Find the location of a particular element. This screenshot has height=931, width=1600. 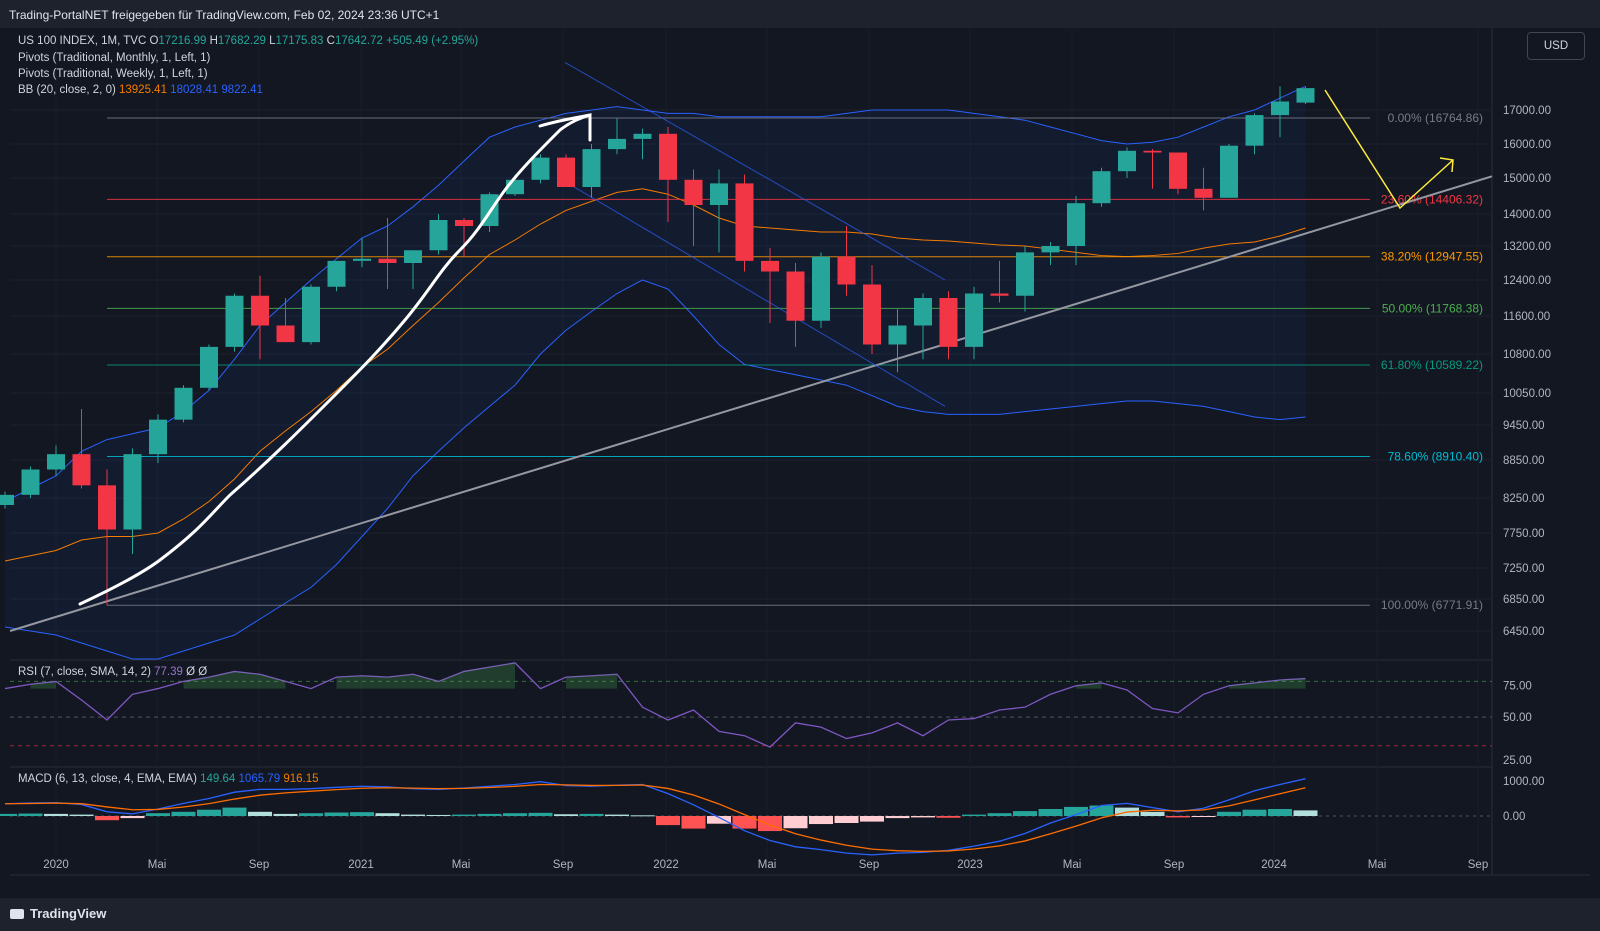

rsi-line is located at coordinates (655, 705).